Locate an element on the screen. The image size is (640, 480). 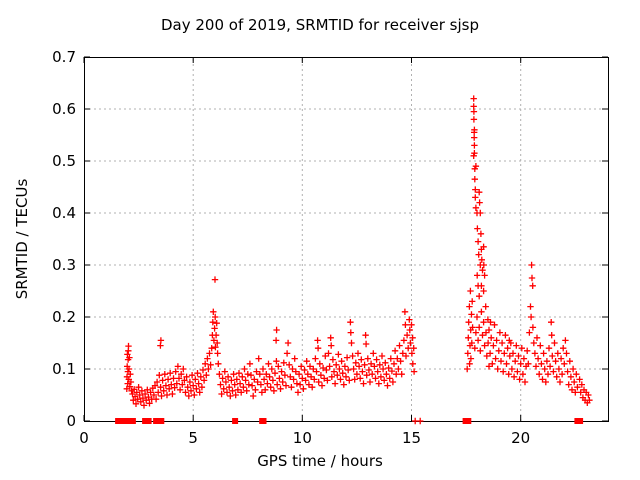
y-tick-label: 0.6 is located at coordinates (64, 109).